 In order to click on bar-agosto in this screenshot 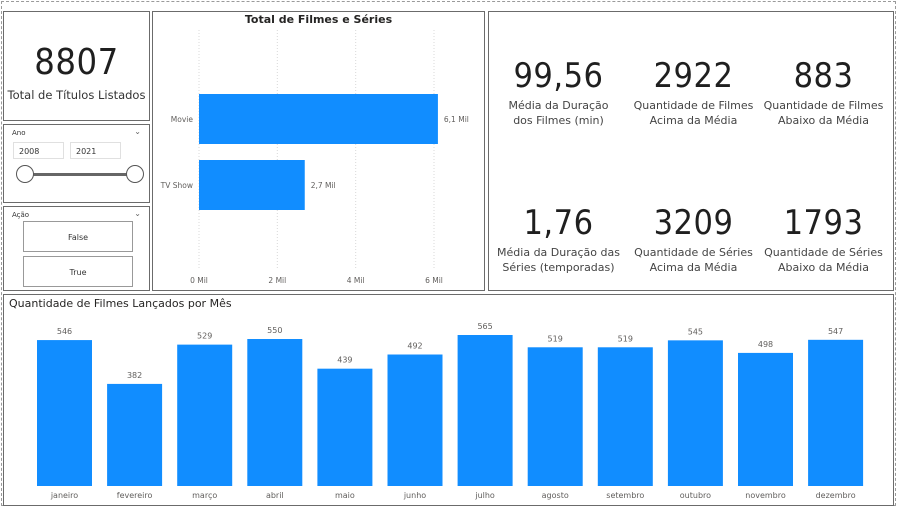, I will do `click(555, 416)`.